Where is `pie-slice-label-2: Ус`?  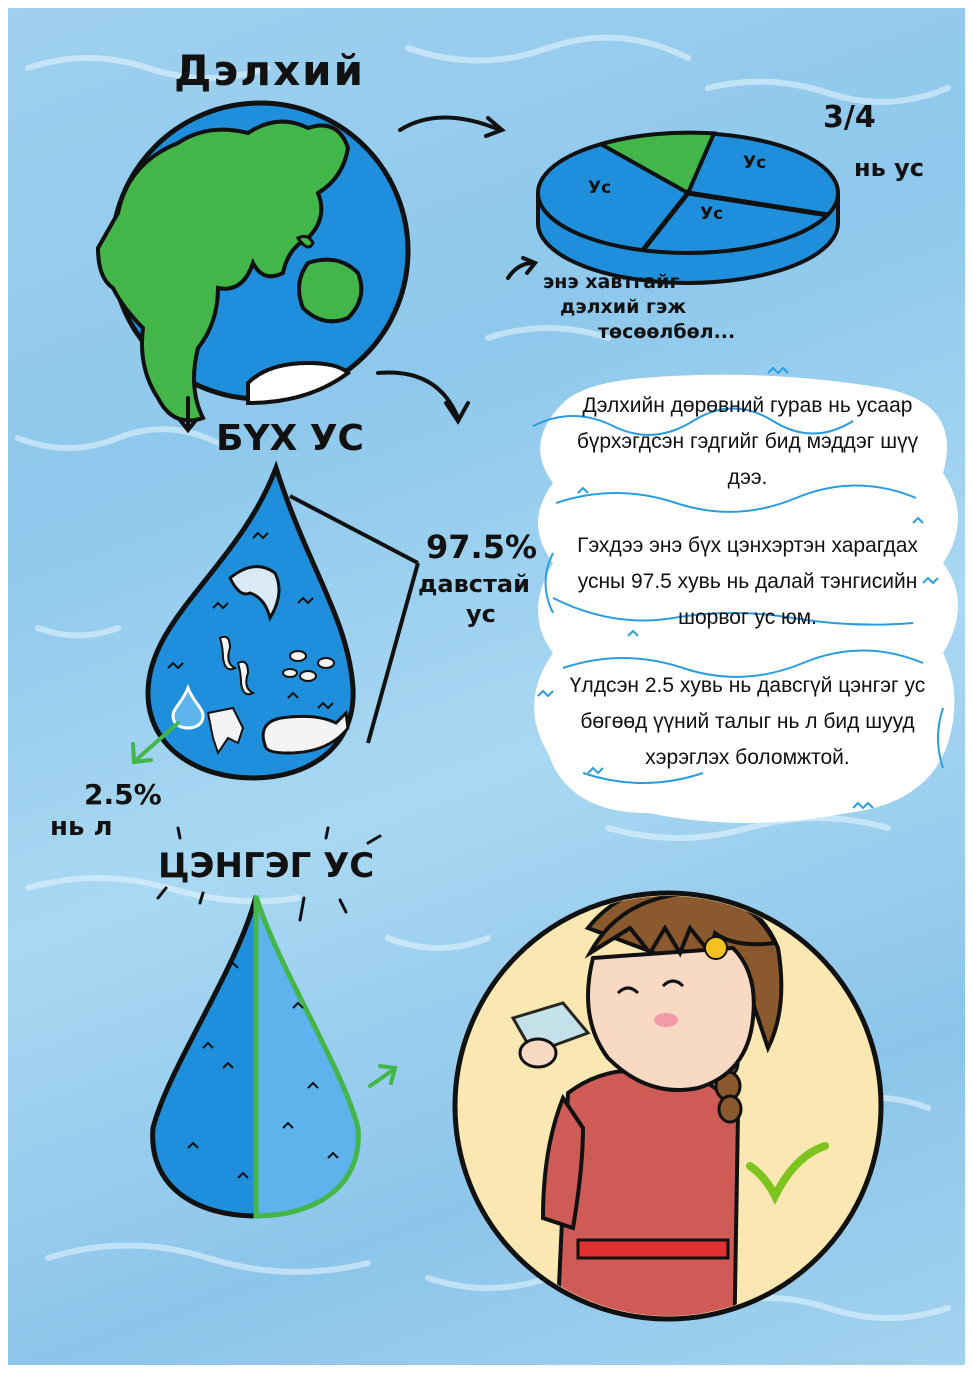 pie-slice-label-2: Ус is located at coordinates (754, 163).